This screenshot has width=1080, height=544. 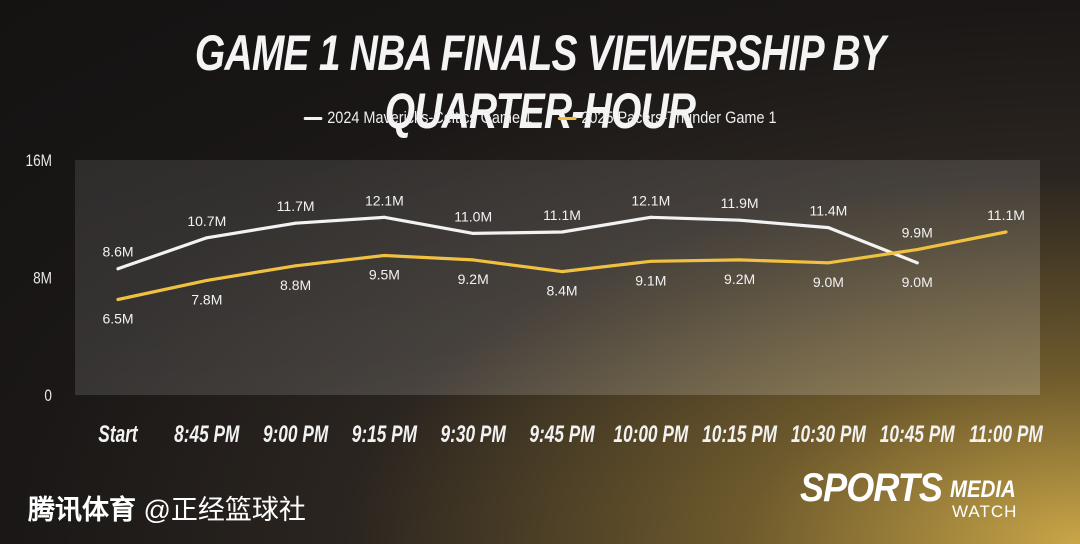 I want to click on data-label: 8.4M, so click(x=561, y=291).